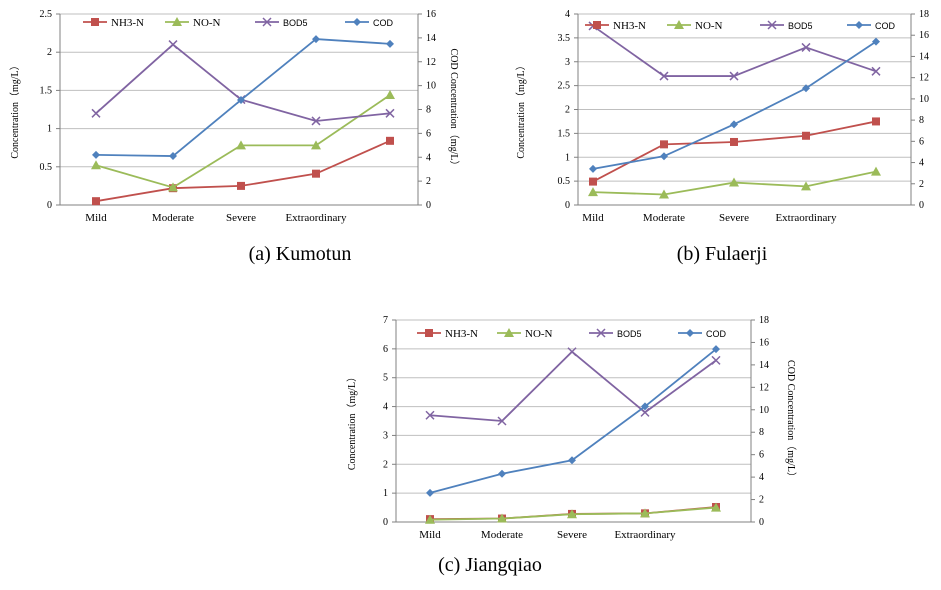  I want to click on y-tick-label: 5, so click(385, 378).